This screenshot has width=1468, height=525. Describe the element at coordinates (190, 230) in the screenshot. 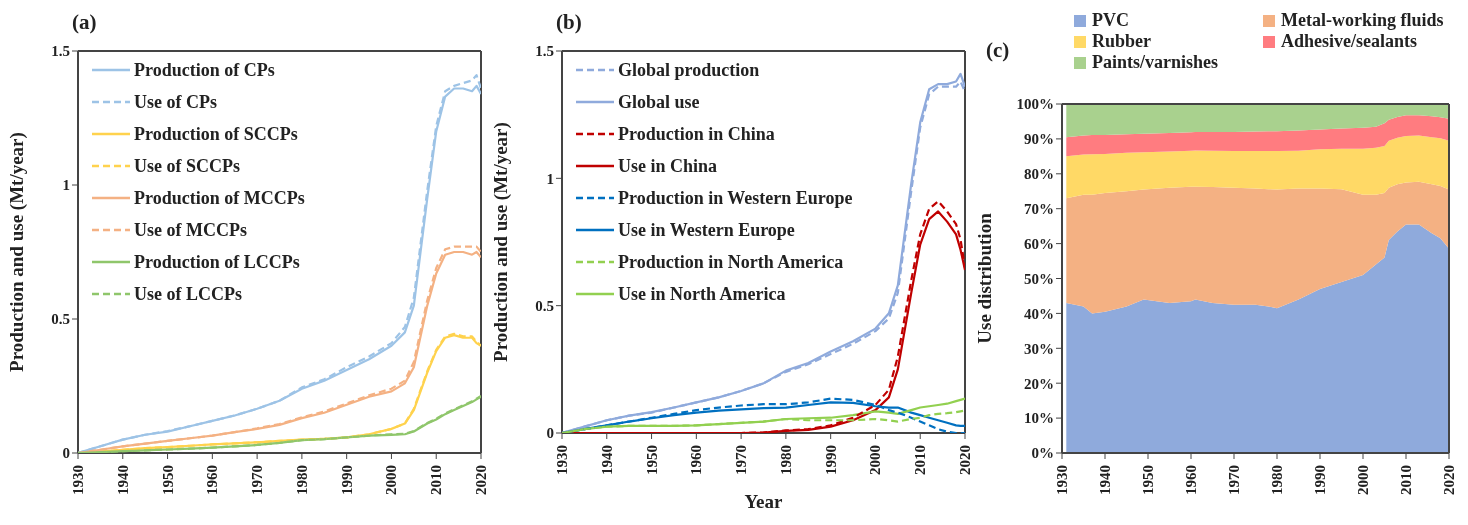

I see `legend-label: Use of MCCPs` at that location.